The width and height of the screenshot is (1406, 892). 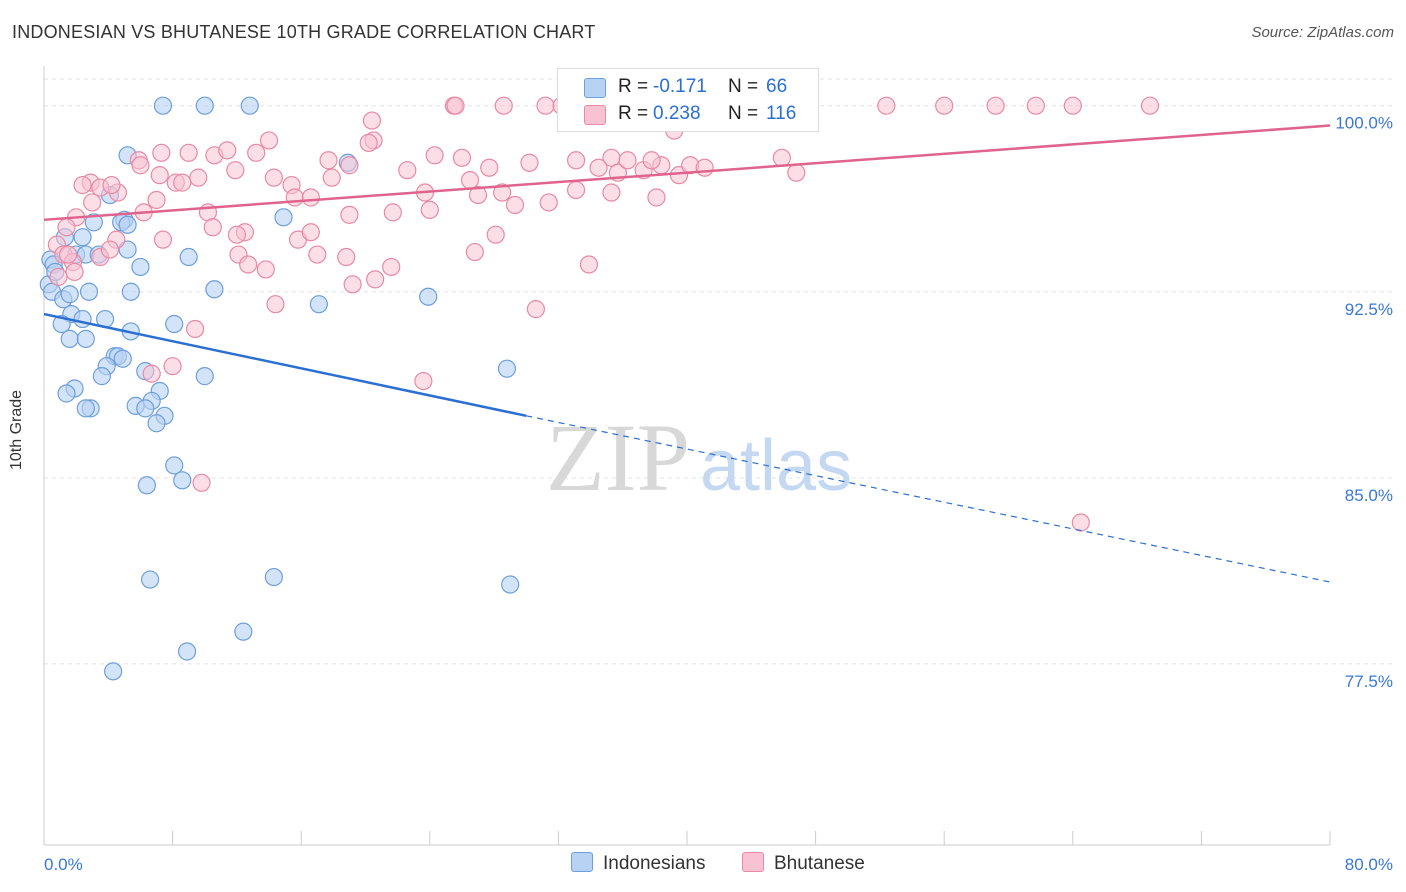 What do you see at coordinates (1322, 32) in the screenshot?
I see `source-note: Source: ZipAtlas.com` at bounding box center [1322, 32].